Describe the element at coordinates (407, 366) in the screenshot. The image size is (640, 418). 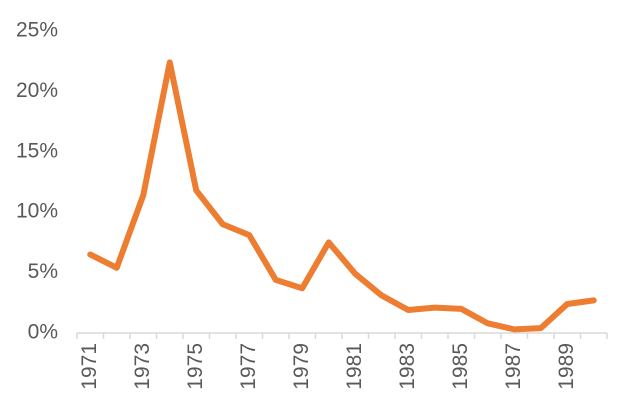
I see `x-tick-label: 1983` at that location.